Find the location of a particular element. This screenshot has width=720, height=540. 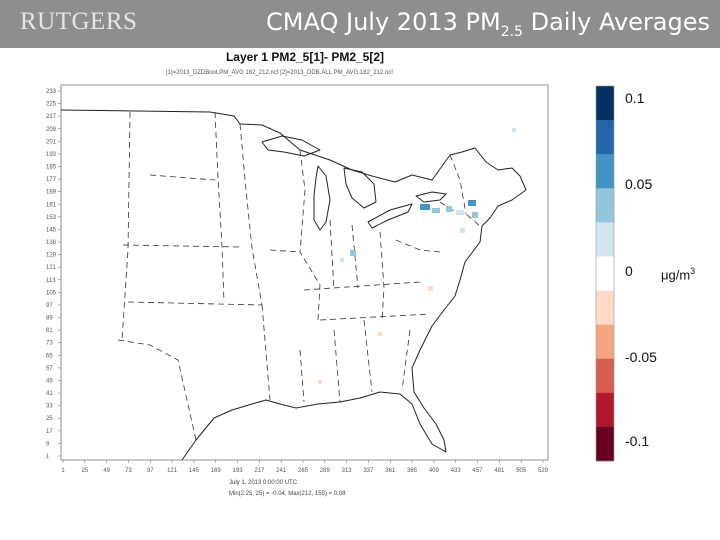

y-tick-label: 185 is located at coordinates (51, 168).